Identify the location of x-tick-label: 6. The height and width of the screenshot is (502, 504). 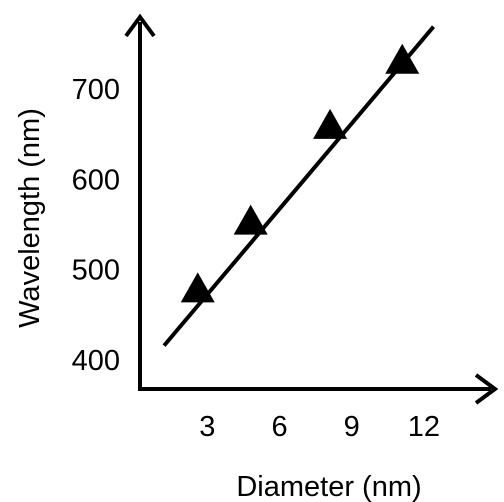
(279, 427).